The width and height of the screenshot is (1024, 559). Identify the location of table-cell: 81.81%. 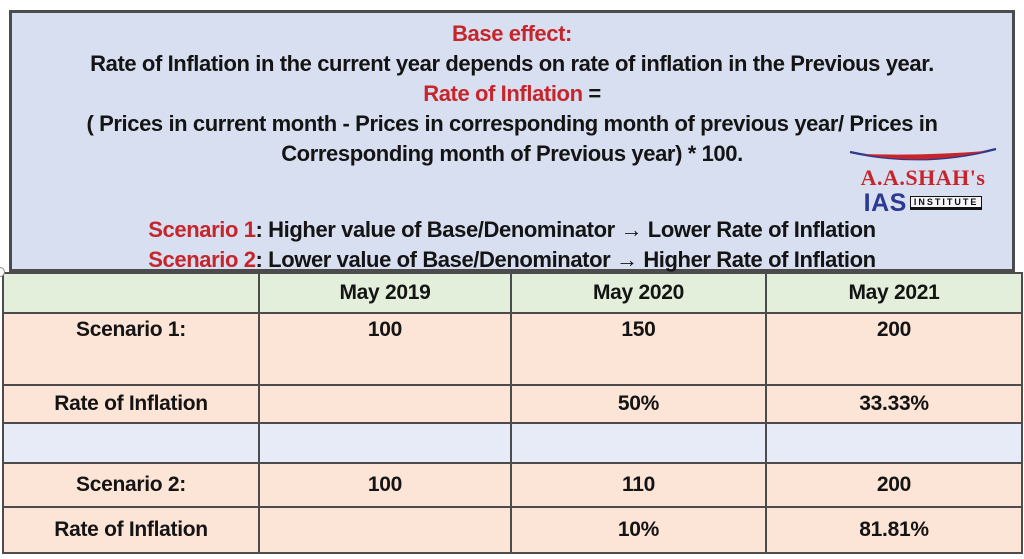
(894, 530).